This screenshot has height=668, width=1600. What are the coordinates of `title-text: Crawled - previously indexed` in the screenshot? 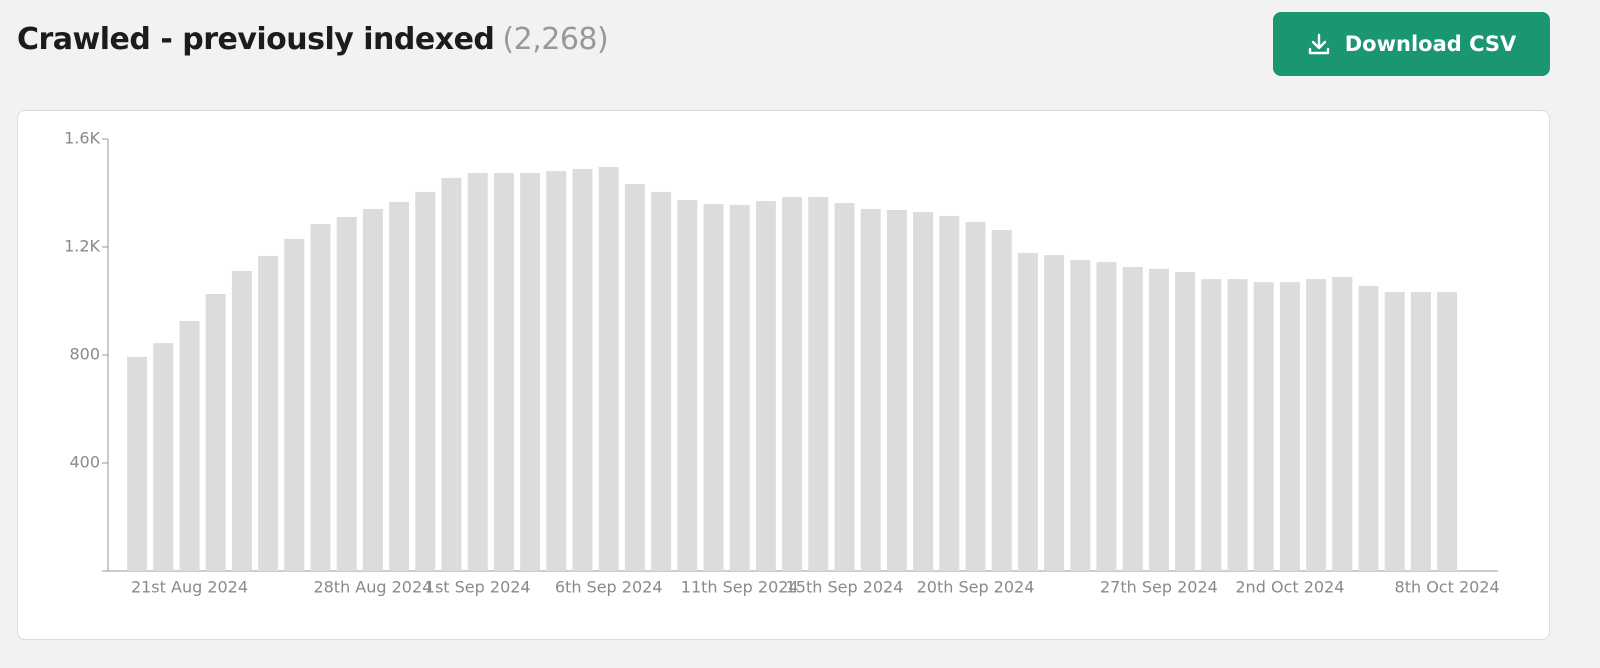 It's located at (256, 39).